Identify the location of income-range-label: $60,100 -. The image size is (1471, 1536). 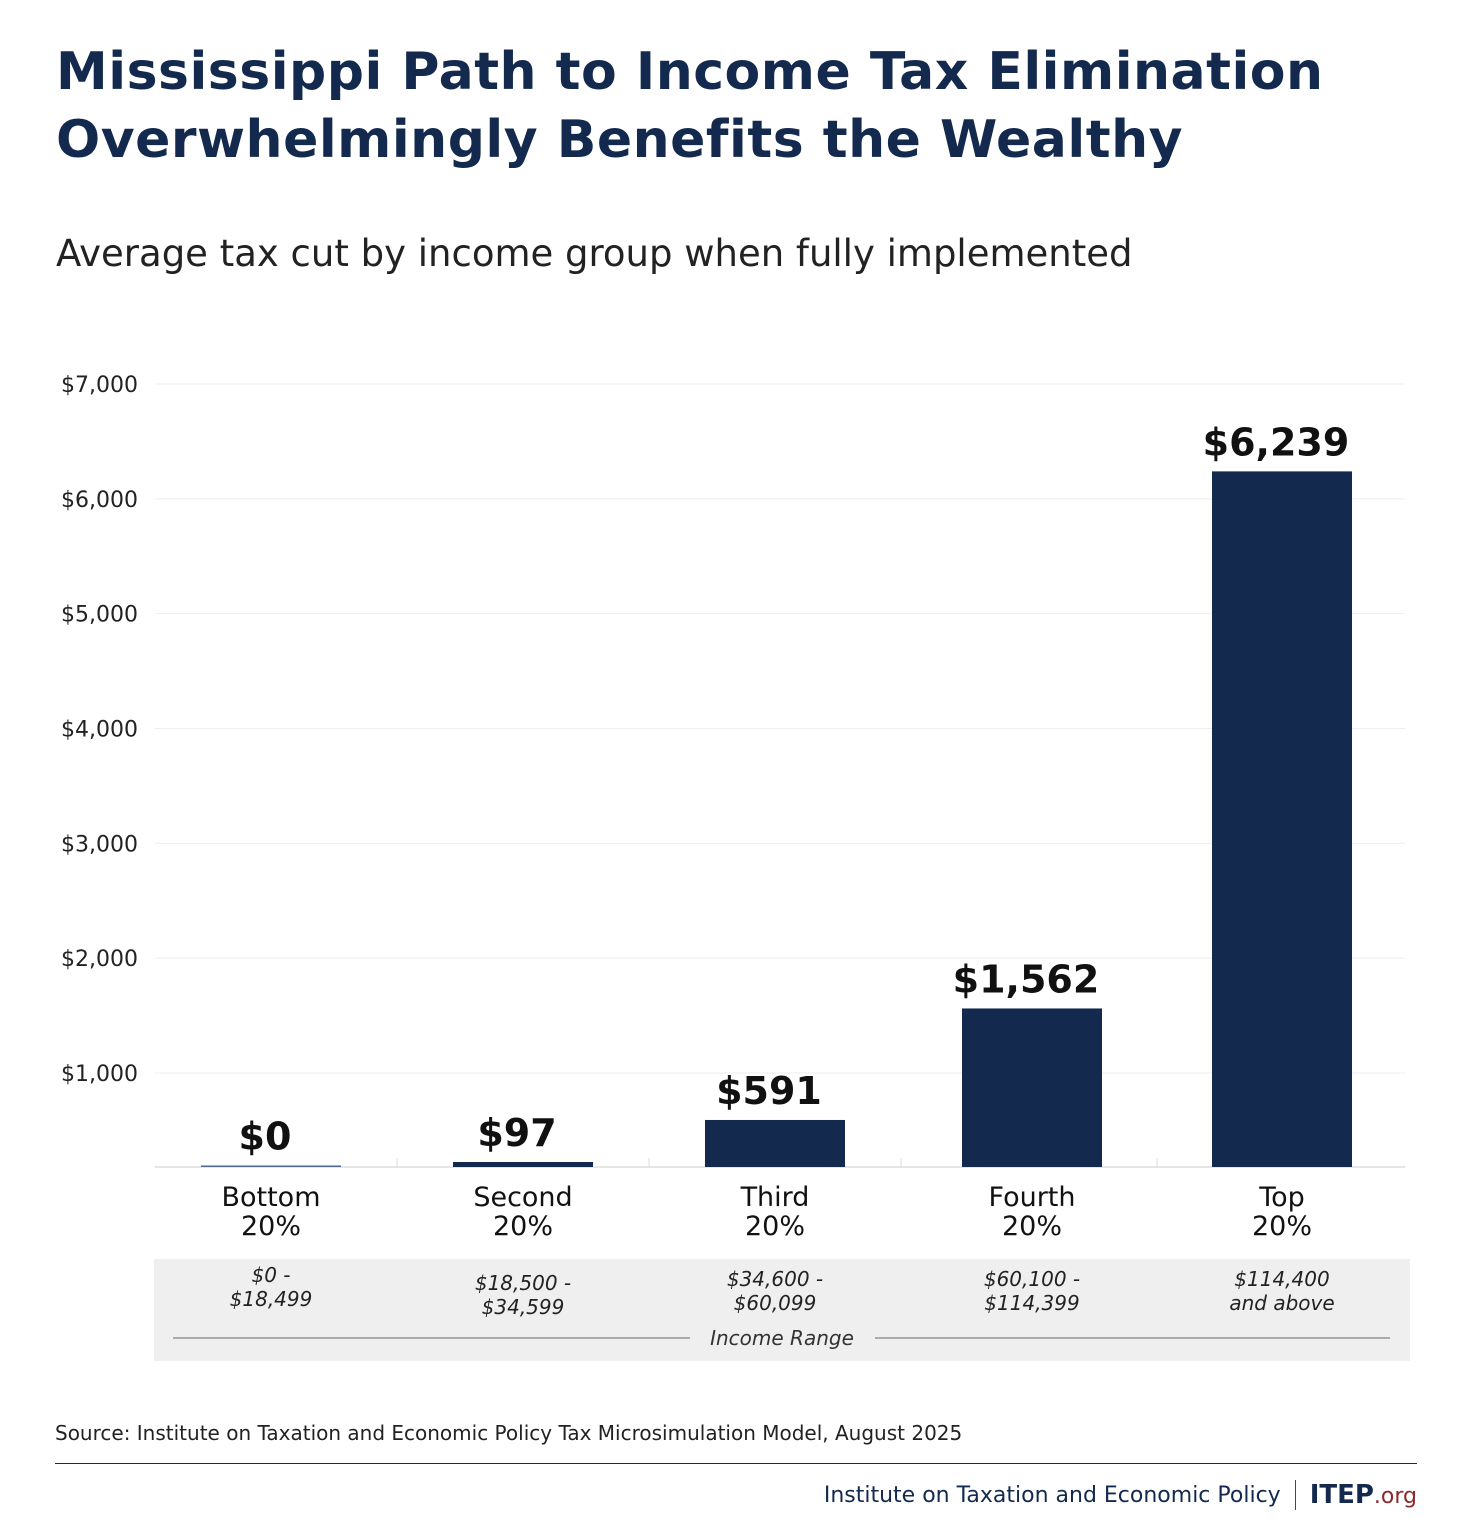
(1032, 1279).